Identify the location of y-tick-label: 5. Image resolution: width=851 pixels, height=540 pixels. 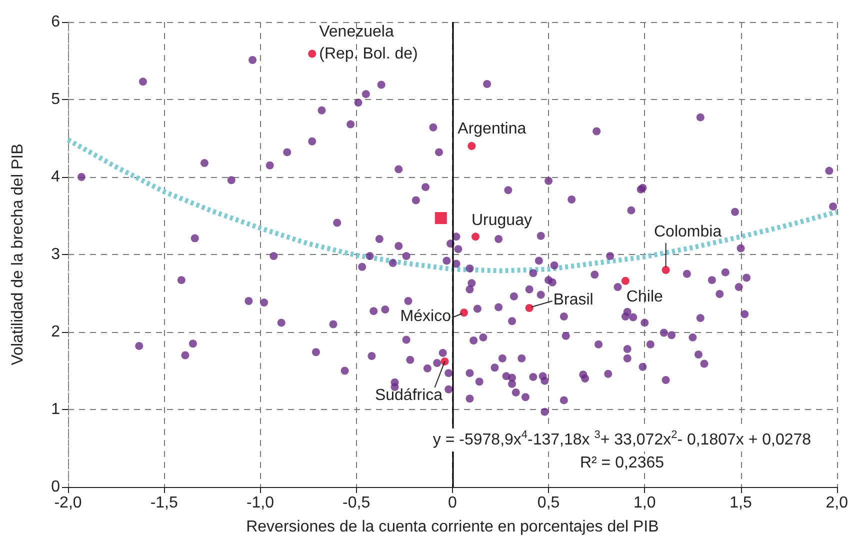
(55, 99).